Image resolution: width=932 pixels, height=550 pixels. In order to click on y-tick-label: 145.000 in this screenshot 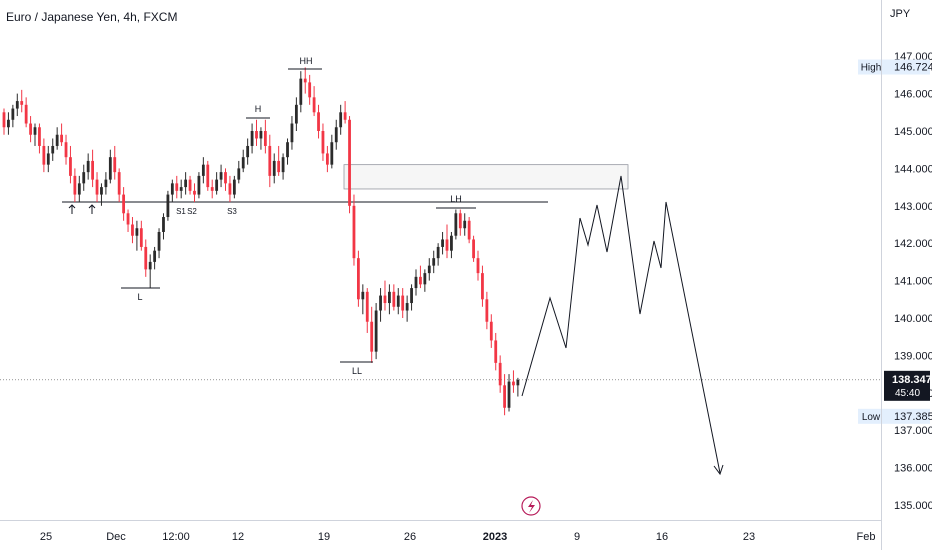, I will do `click(913, 132)`.